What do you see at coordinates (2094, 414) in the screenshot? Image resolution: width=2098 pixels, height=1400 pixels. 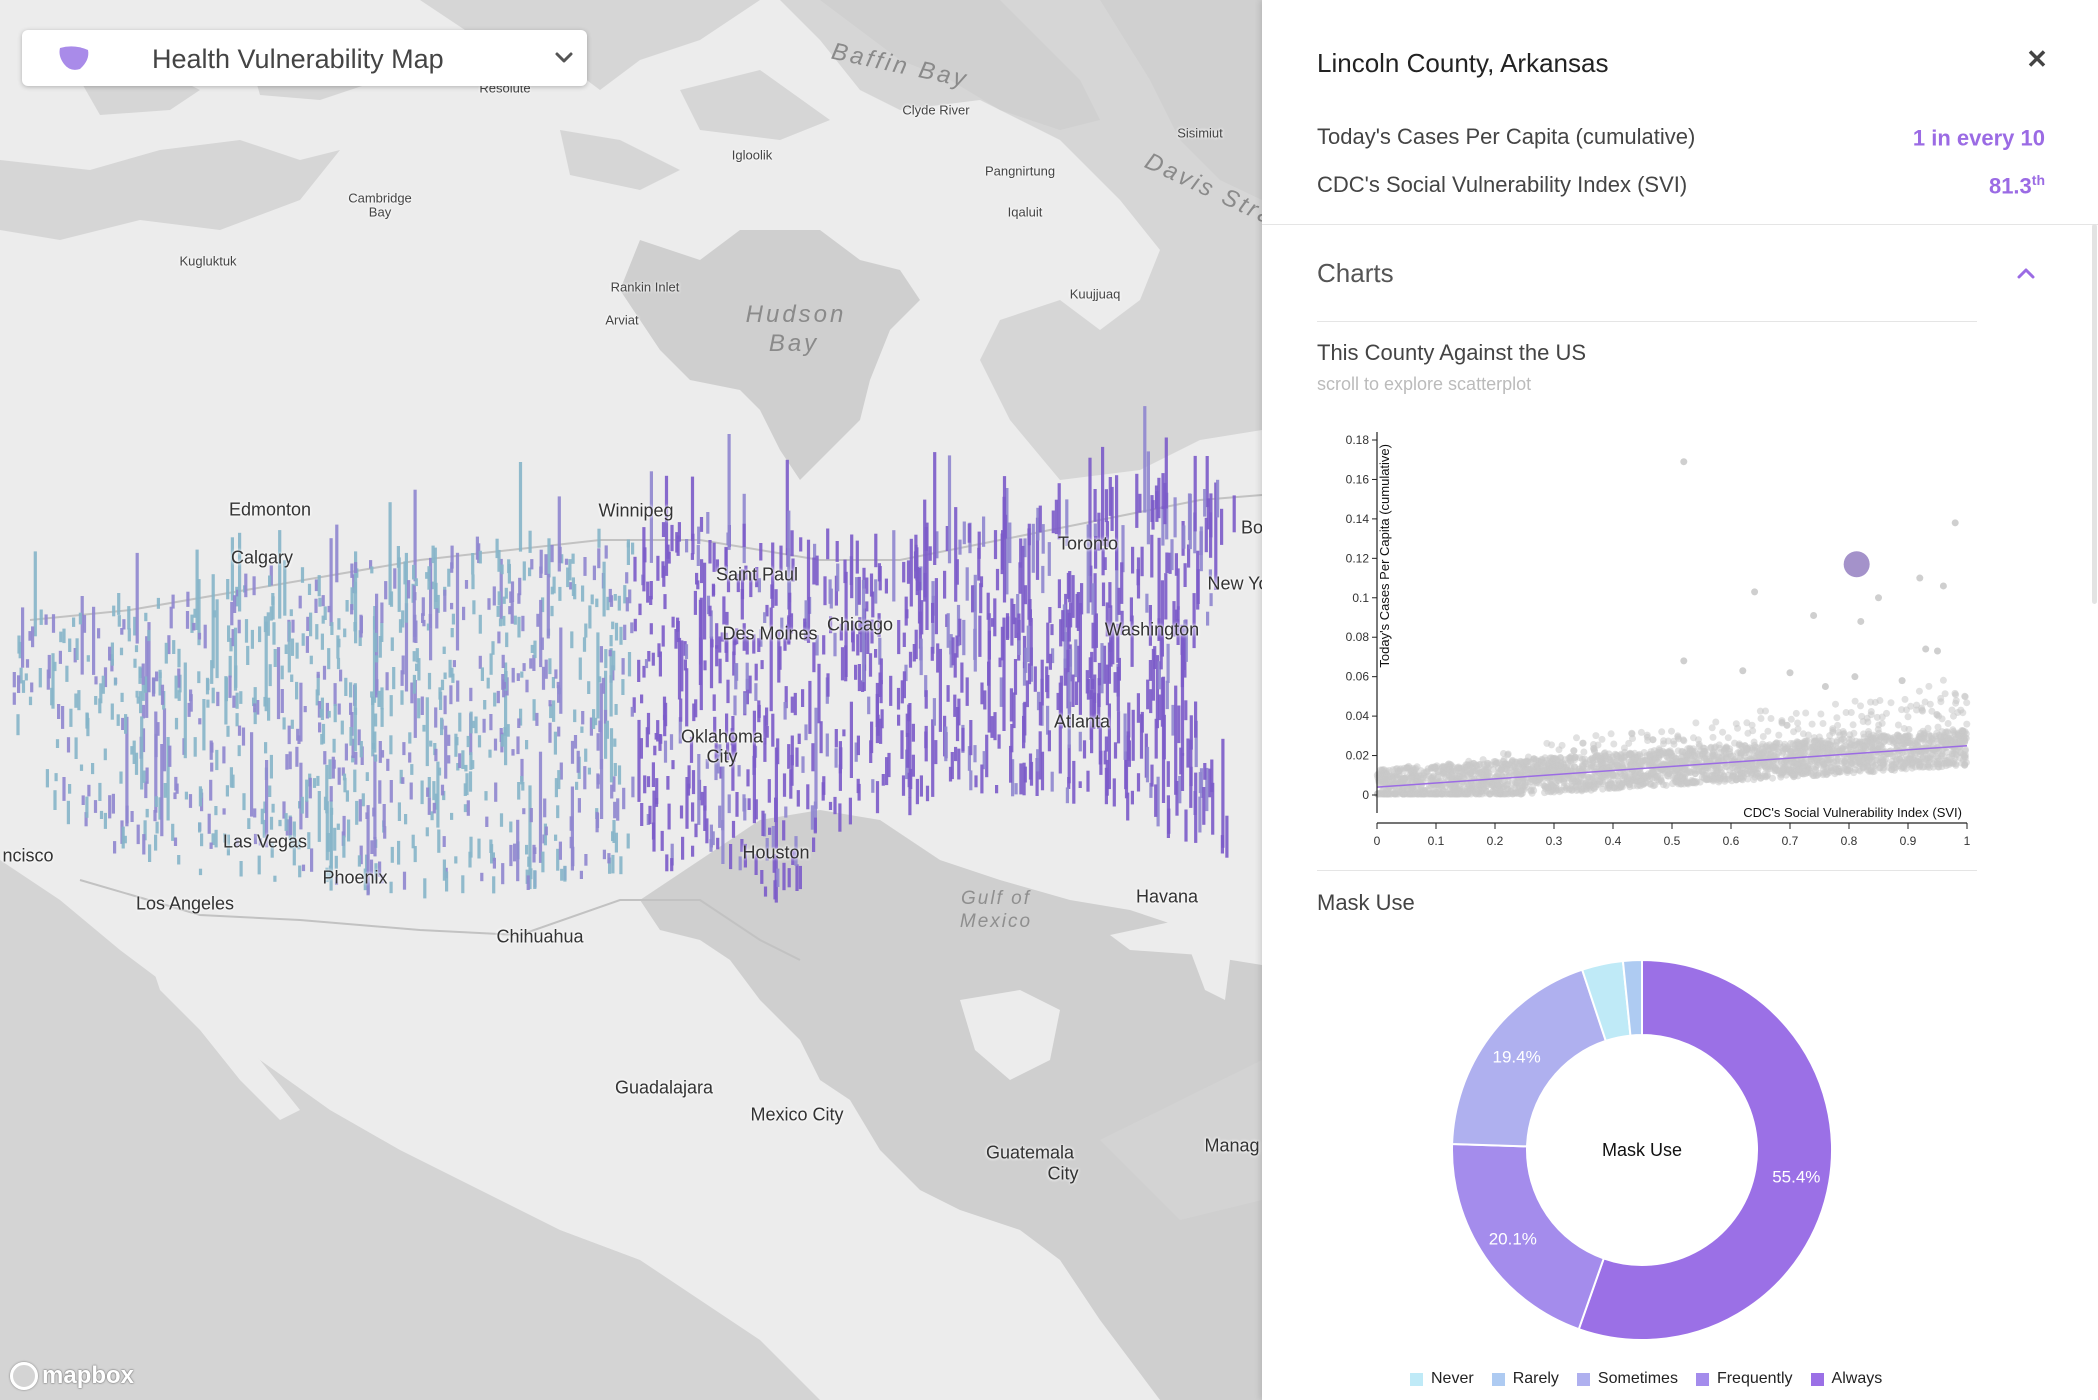 I see `panel-scrollbar` at bounding box center [2094, 414].